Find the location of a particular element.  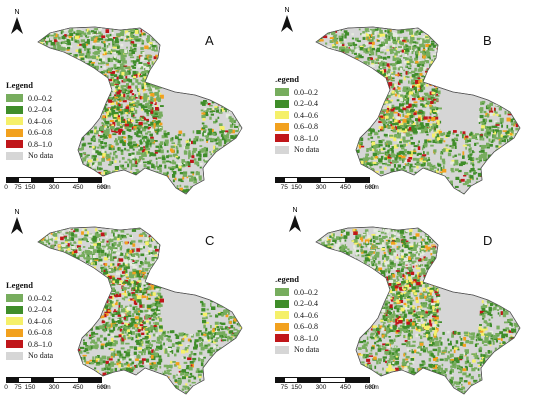

panel-letter: A is located at coordinates (209, 40).